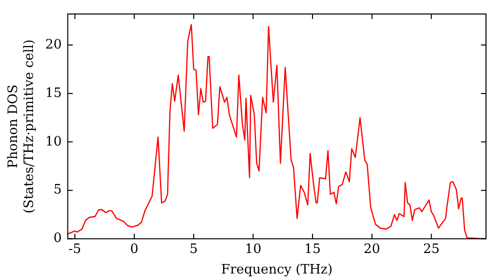 The height and width of the screenshot is (280, 500). I want to click on x-axis-title: Frequency (THz), so click(277, 270).